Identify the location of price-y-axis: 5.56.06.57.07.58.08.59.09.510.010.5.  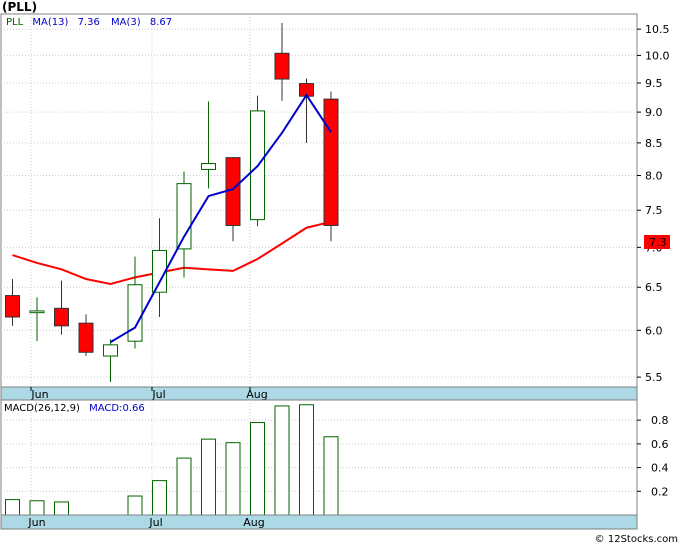
(653, 203).